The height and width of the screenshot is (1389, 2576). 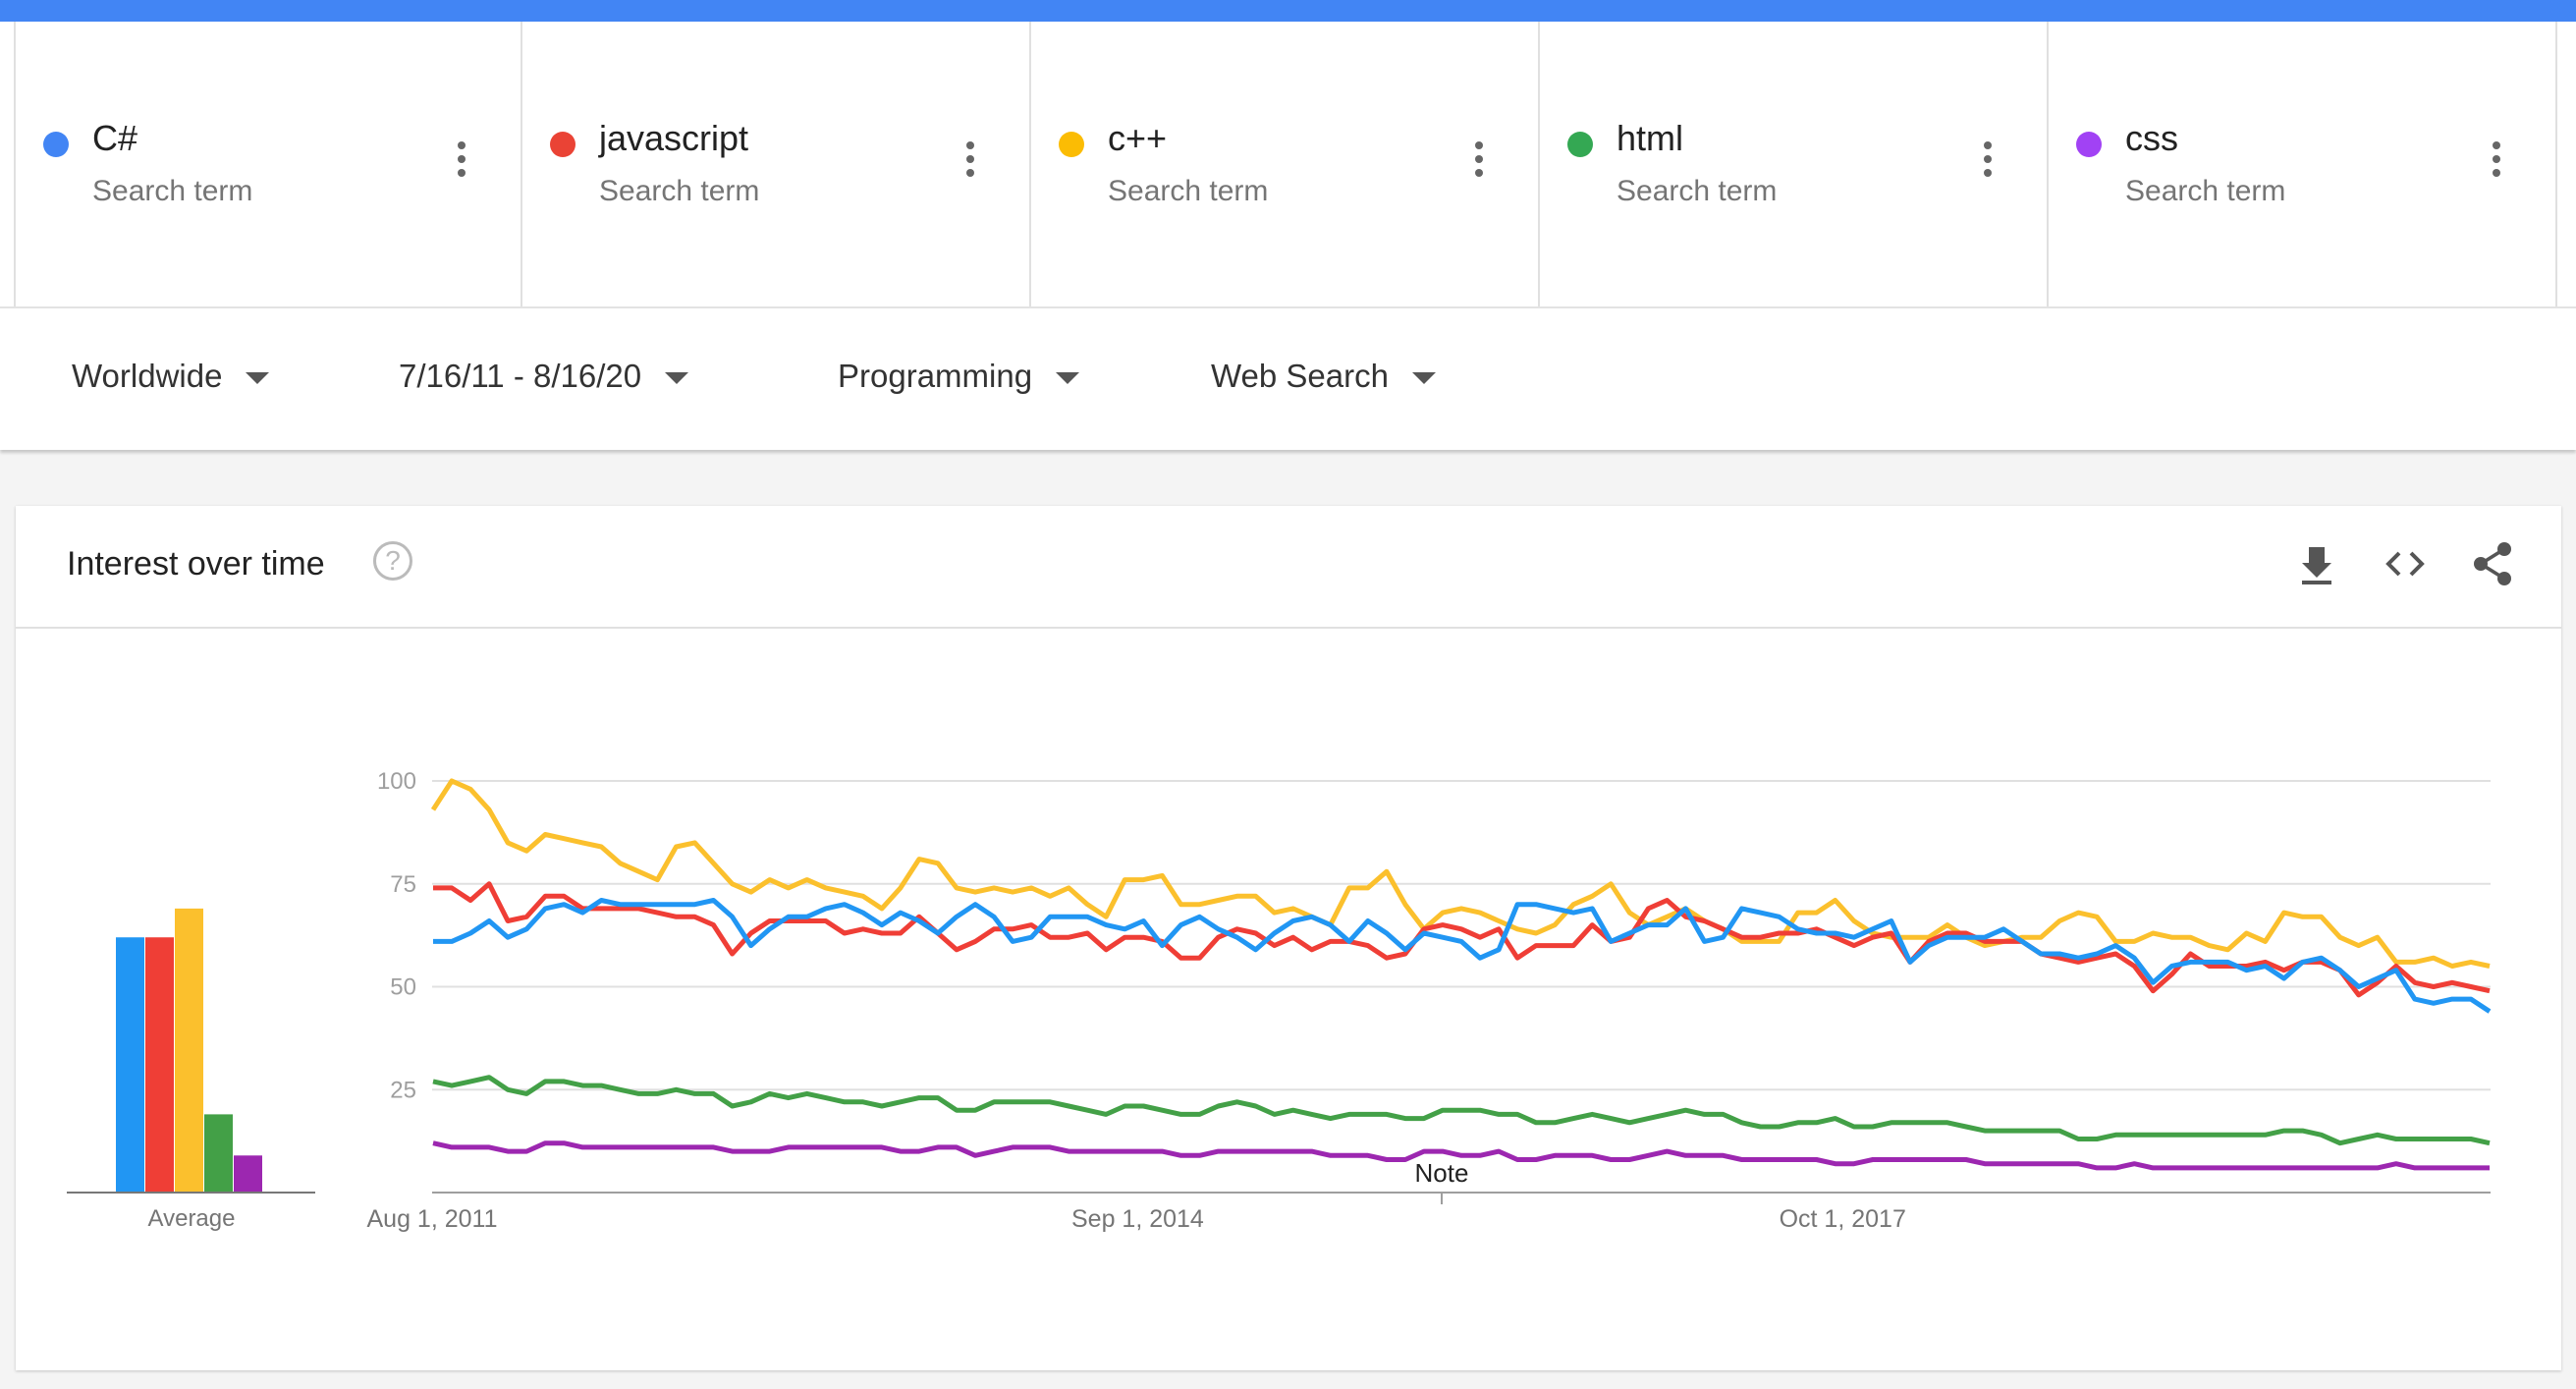 I want to click on search-type-dropdown: Web Search, so click(x=1323, y=376).